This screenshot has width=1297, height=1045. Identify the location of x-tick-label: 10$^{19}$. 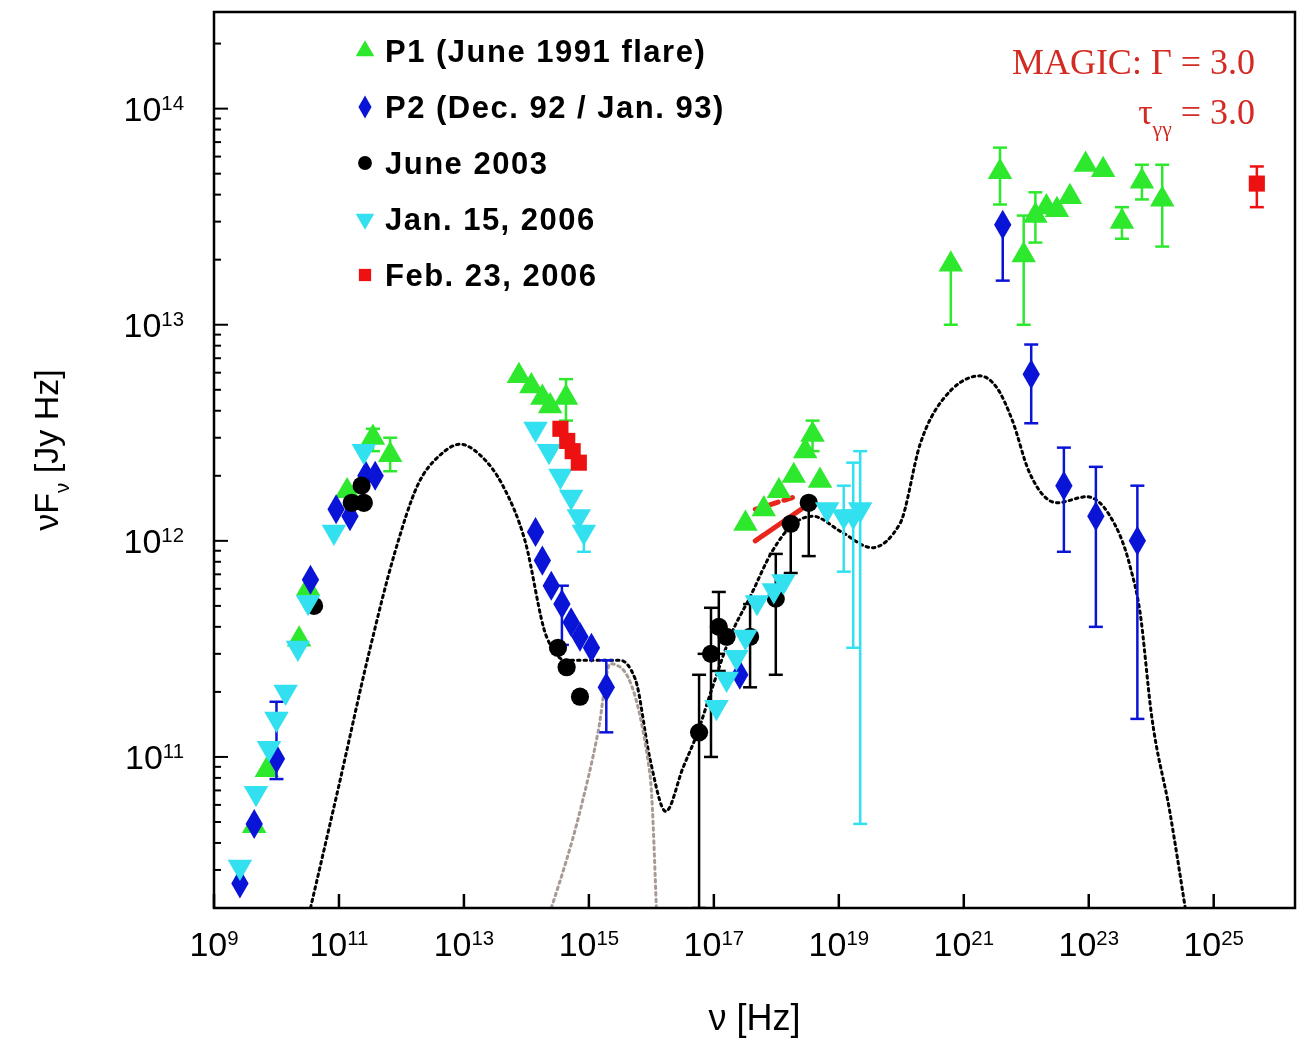
(839, 944).